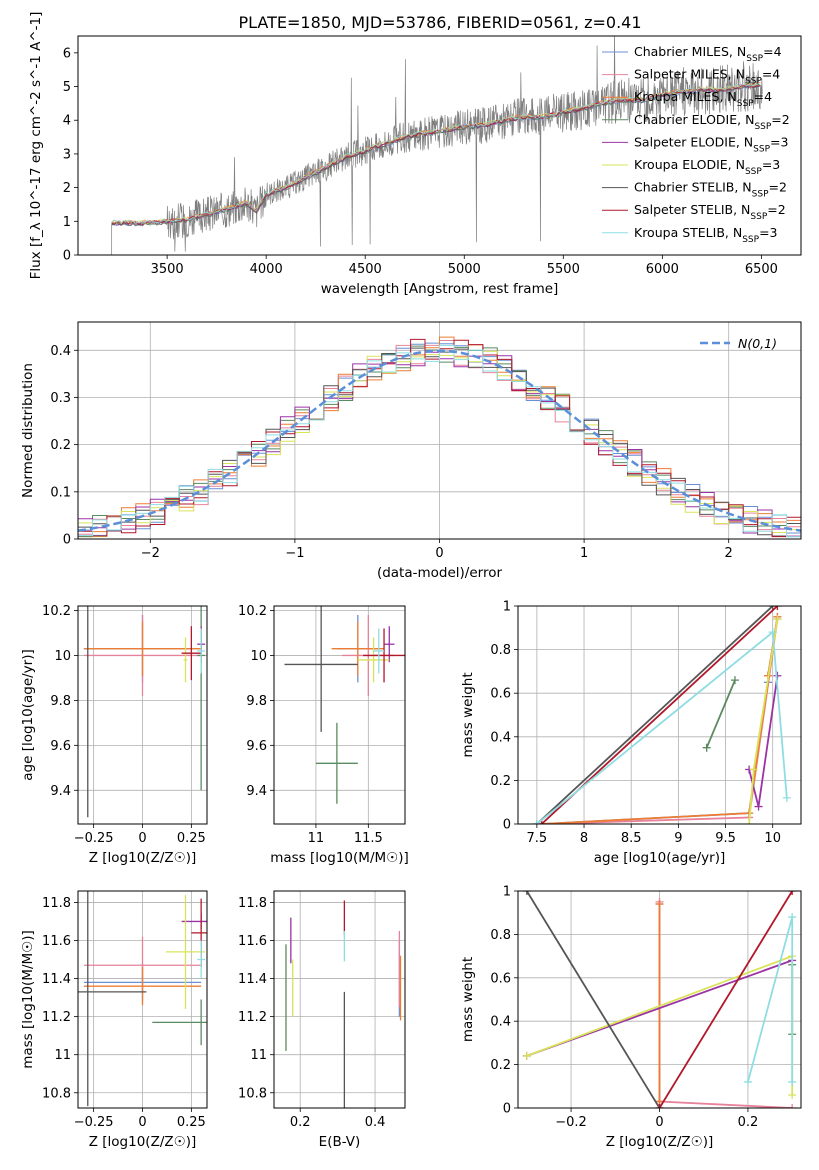 The image size is (819, 1170). Describe the element at coordinates (757, 343) in the screenshot. I see `legend-label: N(0,1)` at that location.